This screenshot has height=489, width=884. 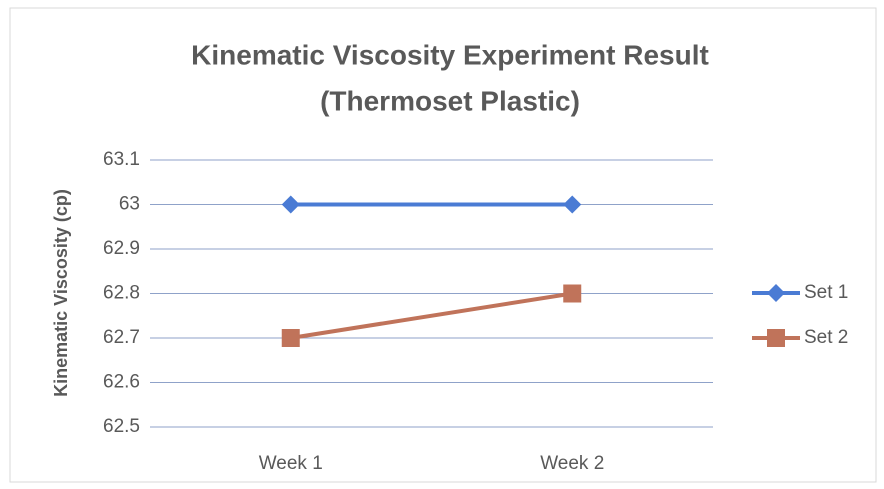 I want to click on chart-title: (Thermoset Plastic), so click(x=450, y=100).